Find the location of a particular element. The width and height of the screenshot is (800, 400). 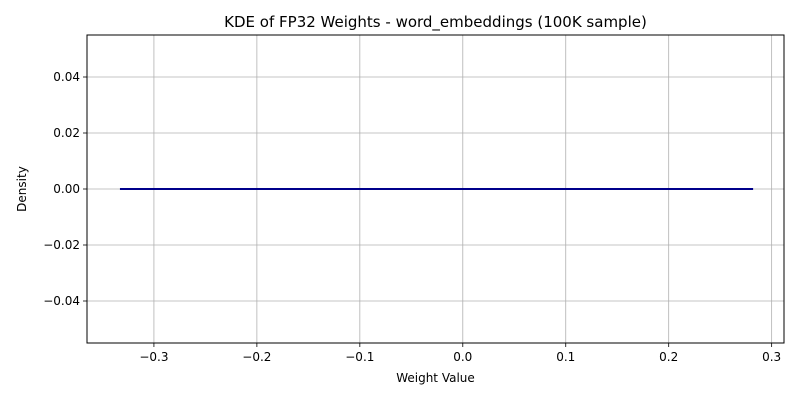

x-tick-label: −0.1 is located at coordinates (359, 357).